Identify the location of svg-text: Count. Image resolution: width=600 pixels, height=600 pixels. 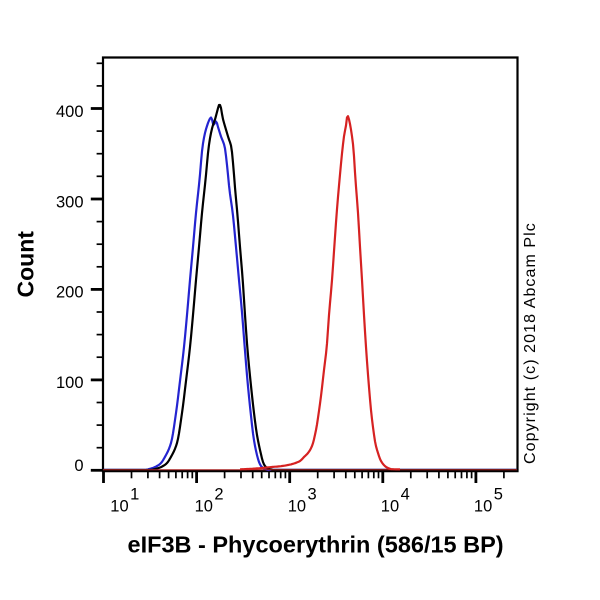
(25, 264).